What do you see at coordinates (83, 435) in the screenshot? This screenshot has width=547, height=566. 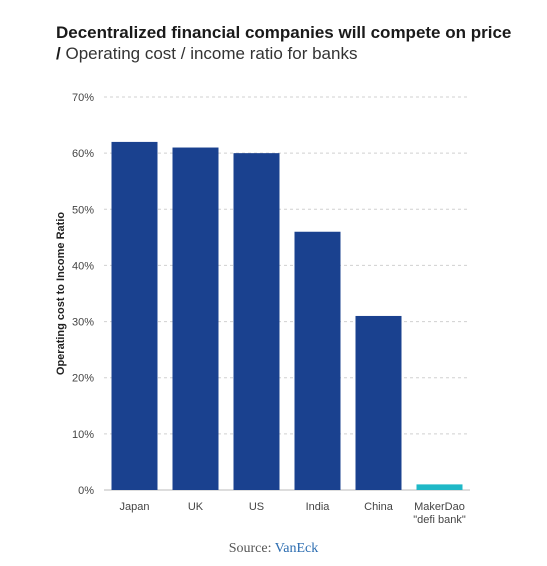 I see `y-tick-label: 10%` at bounding box center [83, 435].